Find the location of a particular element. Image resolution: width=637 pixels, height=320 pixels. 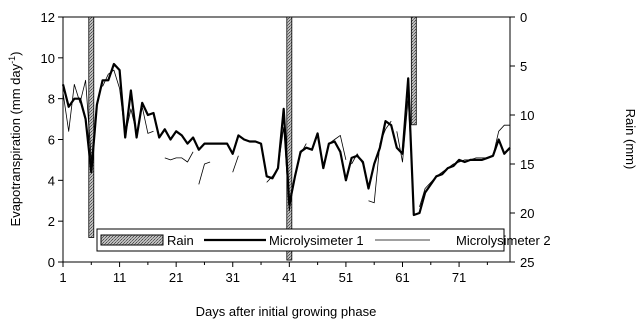

y-left-tick-label: 0 is located at coordinates (51, 262).